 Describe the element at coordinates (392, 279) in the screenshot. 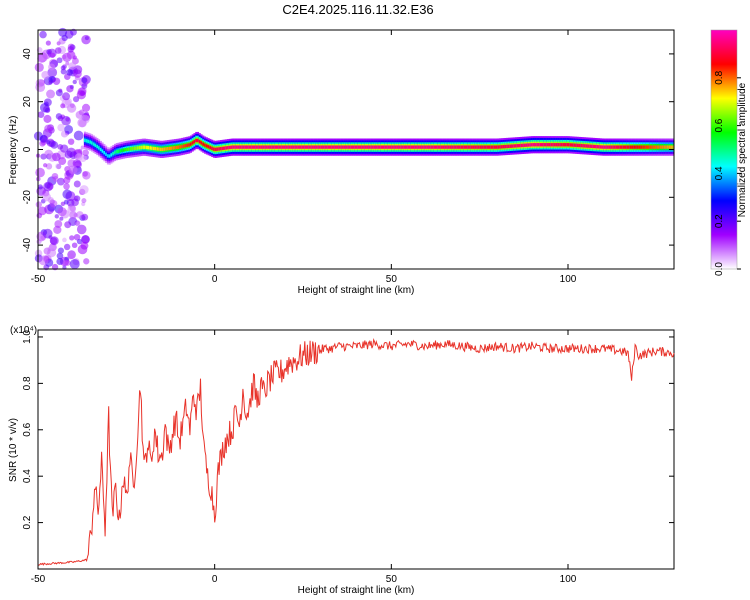

I see `x-tick-label: 50` at that location.